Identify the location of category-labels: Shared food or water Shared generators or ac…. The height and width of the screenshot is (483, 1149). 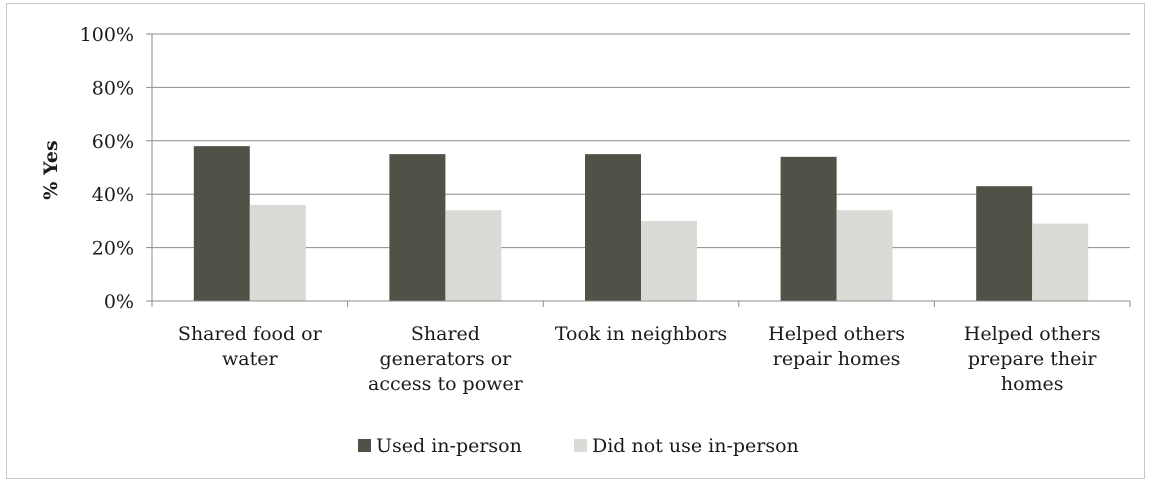
(639, 359).